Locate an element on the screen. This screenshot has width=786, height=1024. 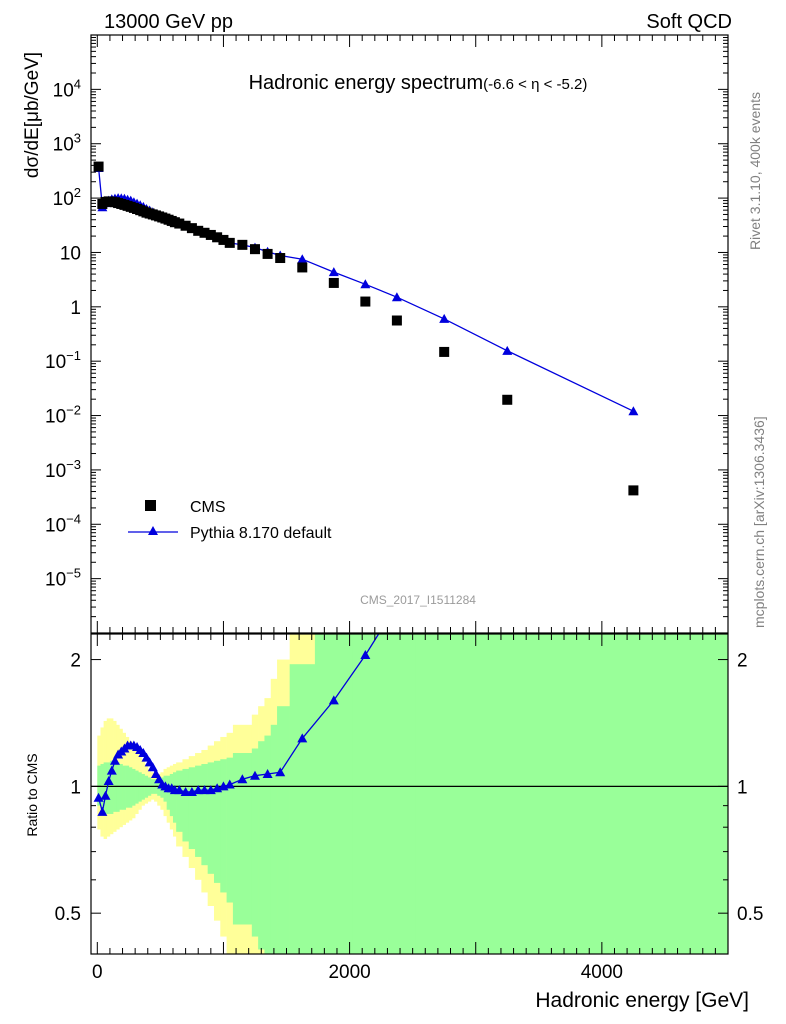
main-y-tick-label: 10⁴ is located at coordinates (67, 88).